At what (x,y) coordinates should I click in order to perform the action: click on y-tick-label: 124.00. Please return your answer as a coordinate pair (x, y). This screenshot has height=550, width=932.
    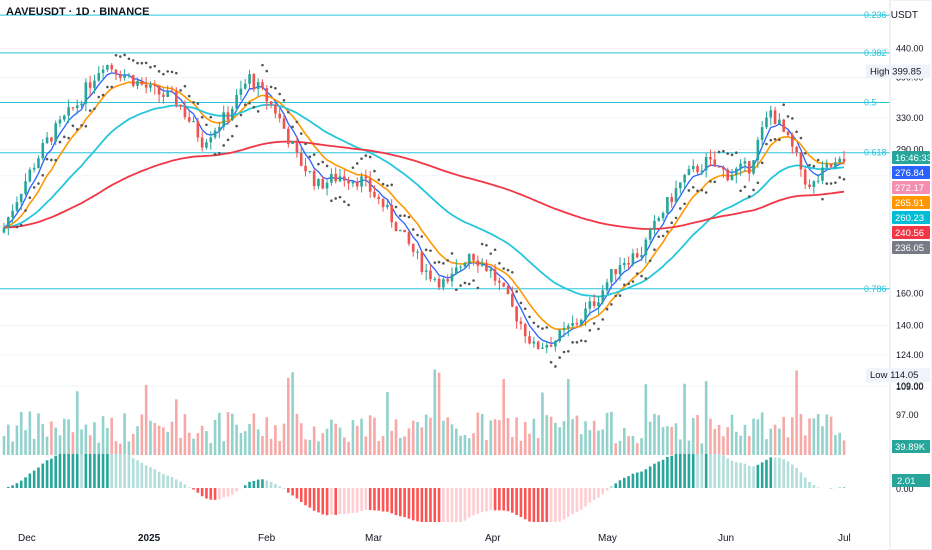
    Looking at the image, I should click on (910, 355).